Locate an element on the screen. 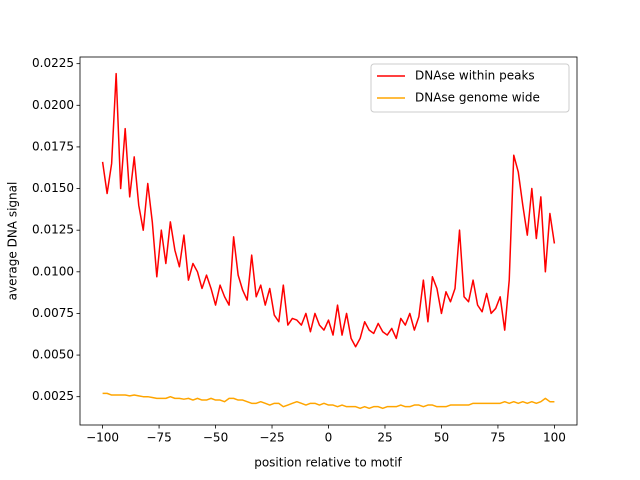 The width and height of the screenshot is (640, 480). x-axis-label: position relative to motif is located at coordinates (328, 463).